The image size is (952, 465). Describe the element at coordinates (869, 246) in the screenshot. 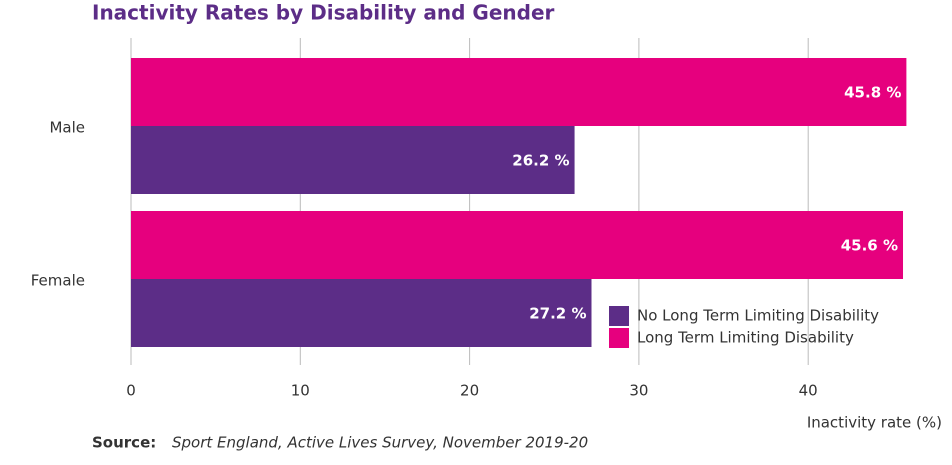

I see `value-label: 45.6 %` at that location.